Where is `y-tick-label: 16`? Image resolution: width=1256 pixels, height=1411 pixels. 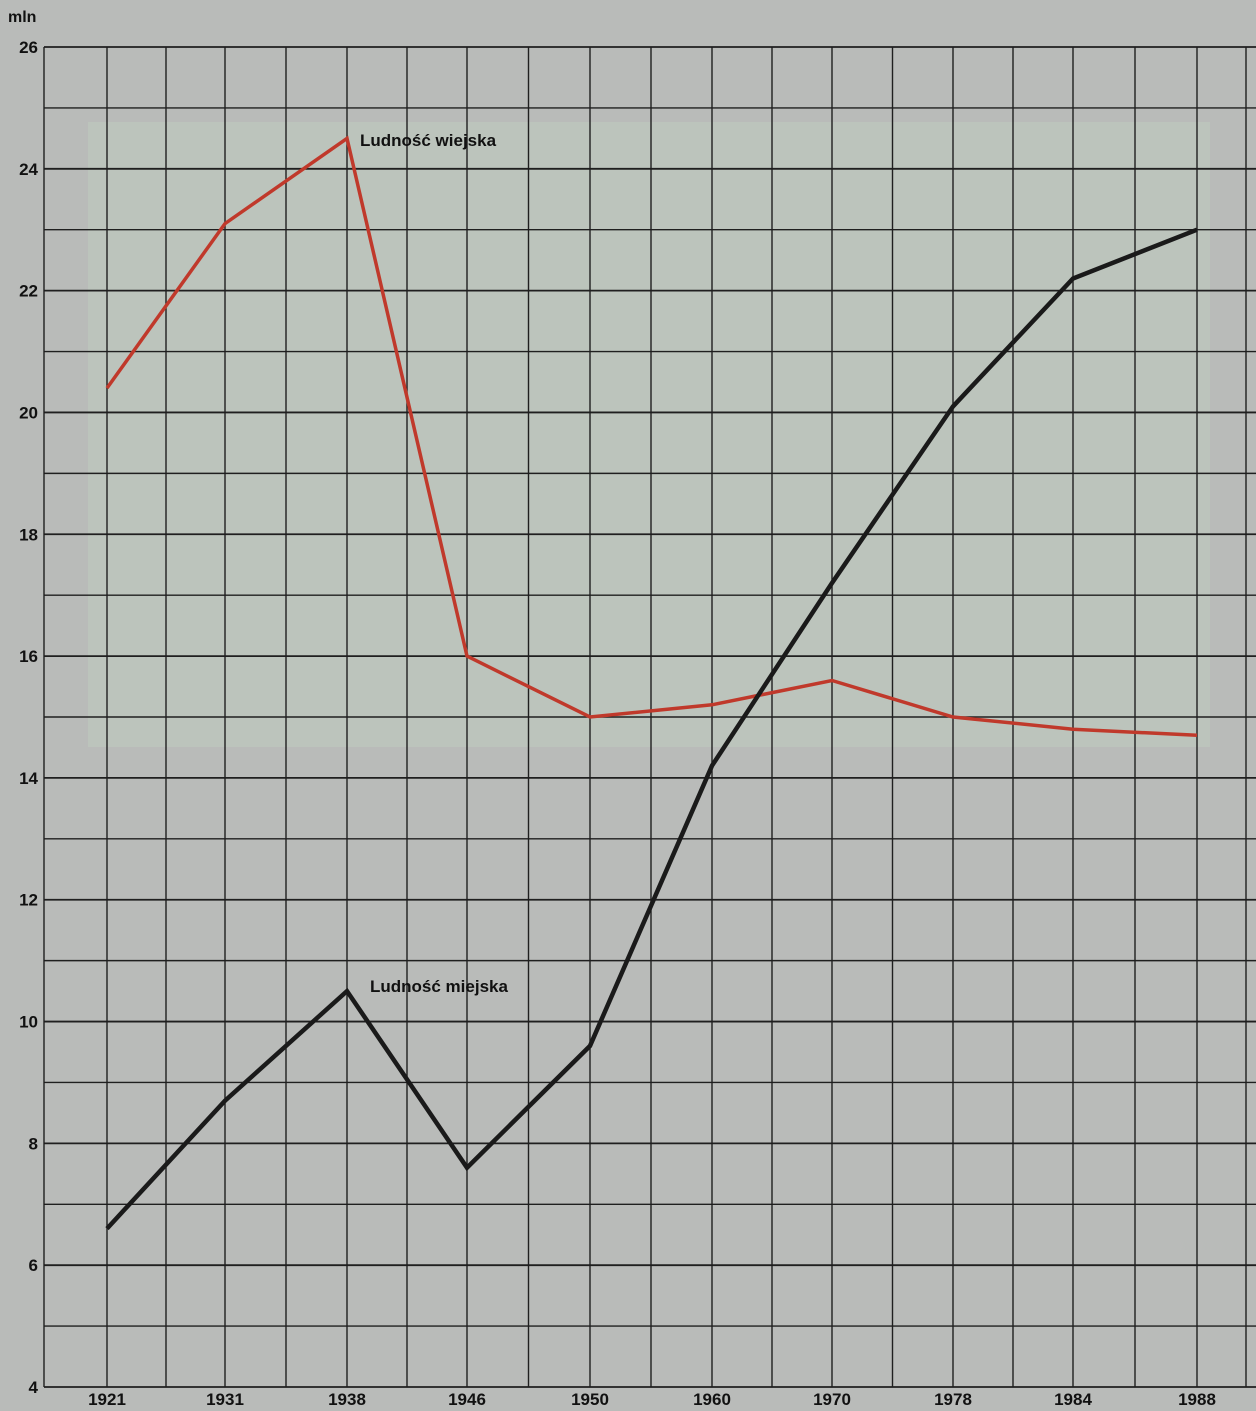
y-tick-label: 16 is located at coordinates (28, 656).